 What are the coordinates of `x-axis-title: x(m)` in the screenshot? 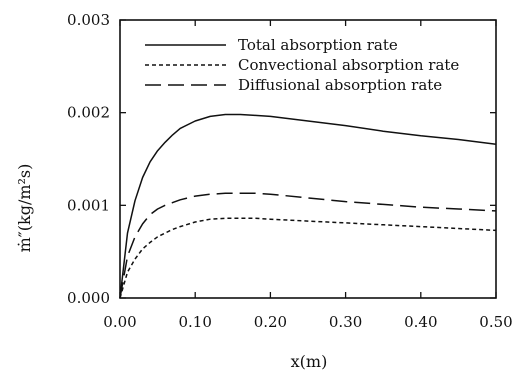 It's located at (309, 361).